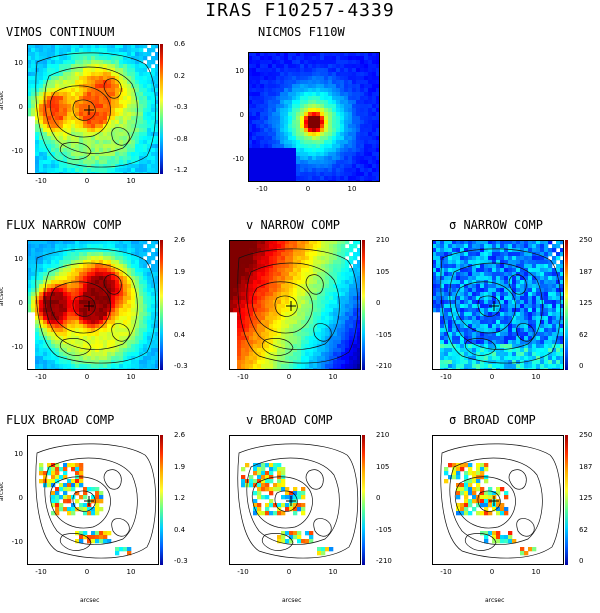 The image size is (600, 613). What do you see at coordinates (293, 225) in the screenshot?
I see `panel-title: v NARROW COMP` at bounding box center [293, 225].